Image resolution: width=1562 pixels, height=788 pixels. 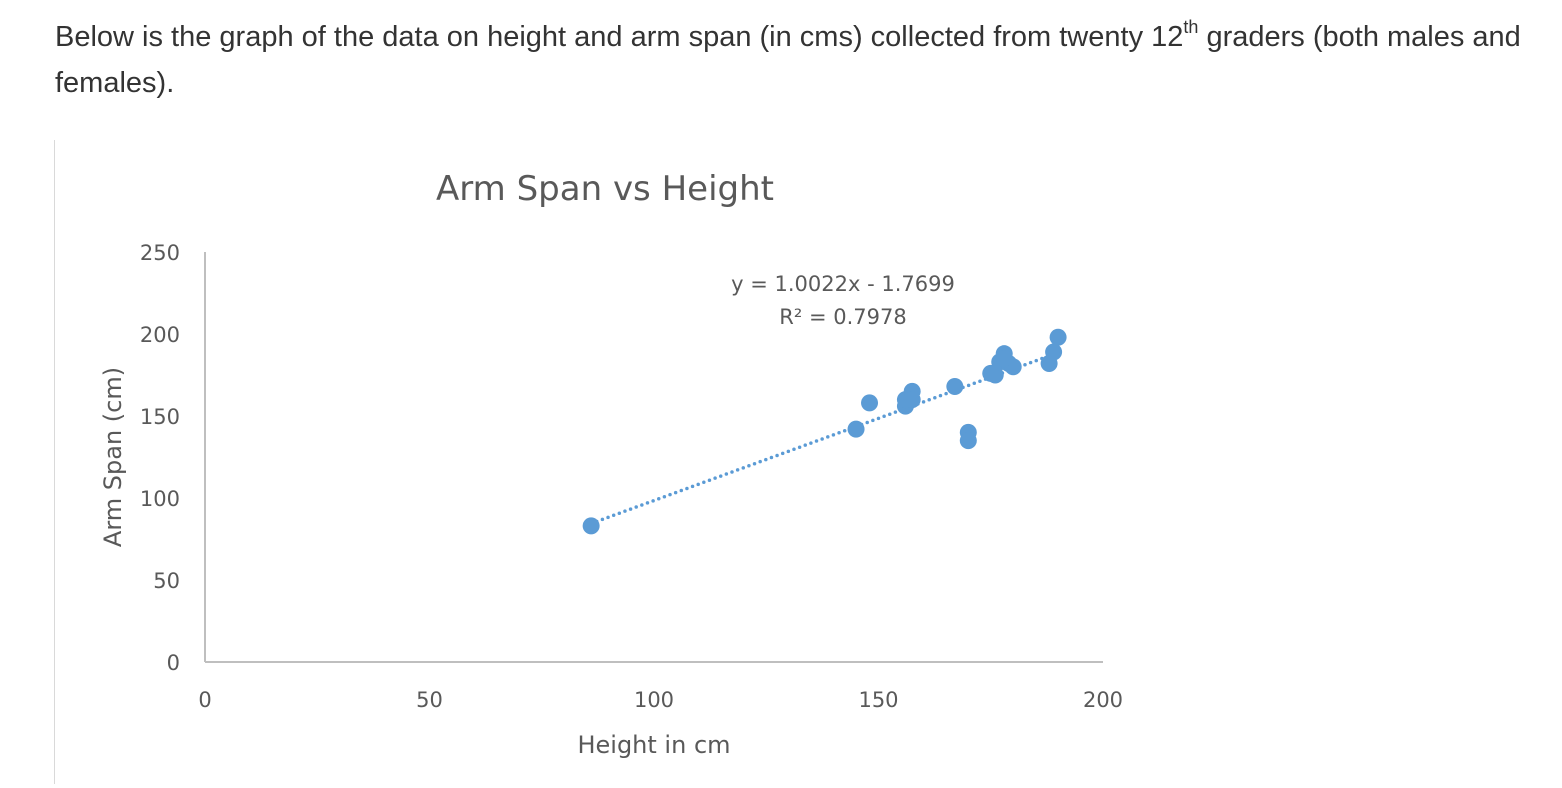 I want to click on x-tick-label: 200, so click(x=1103, y=700).